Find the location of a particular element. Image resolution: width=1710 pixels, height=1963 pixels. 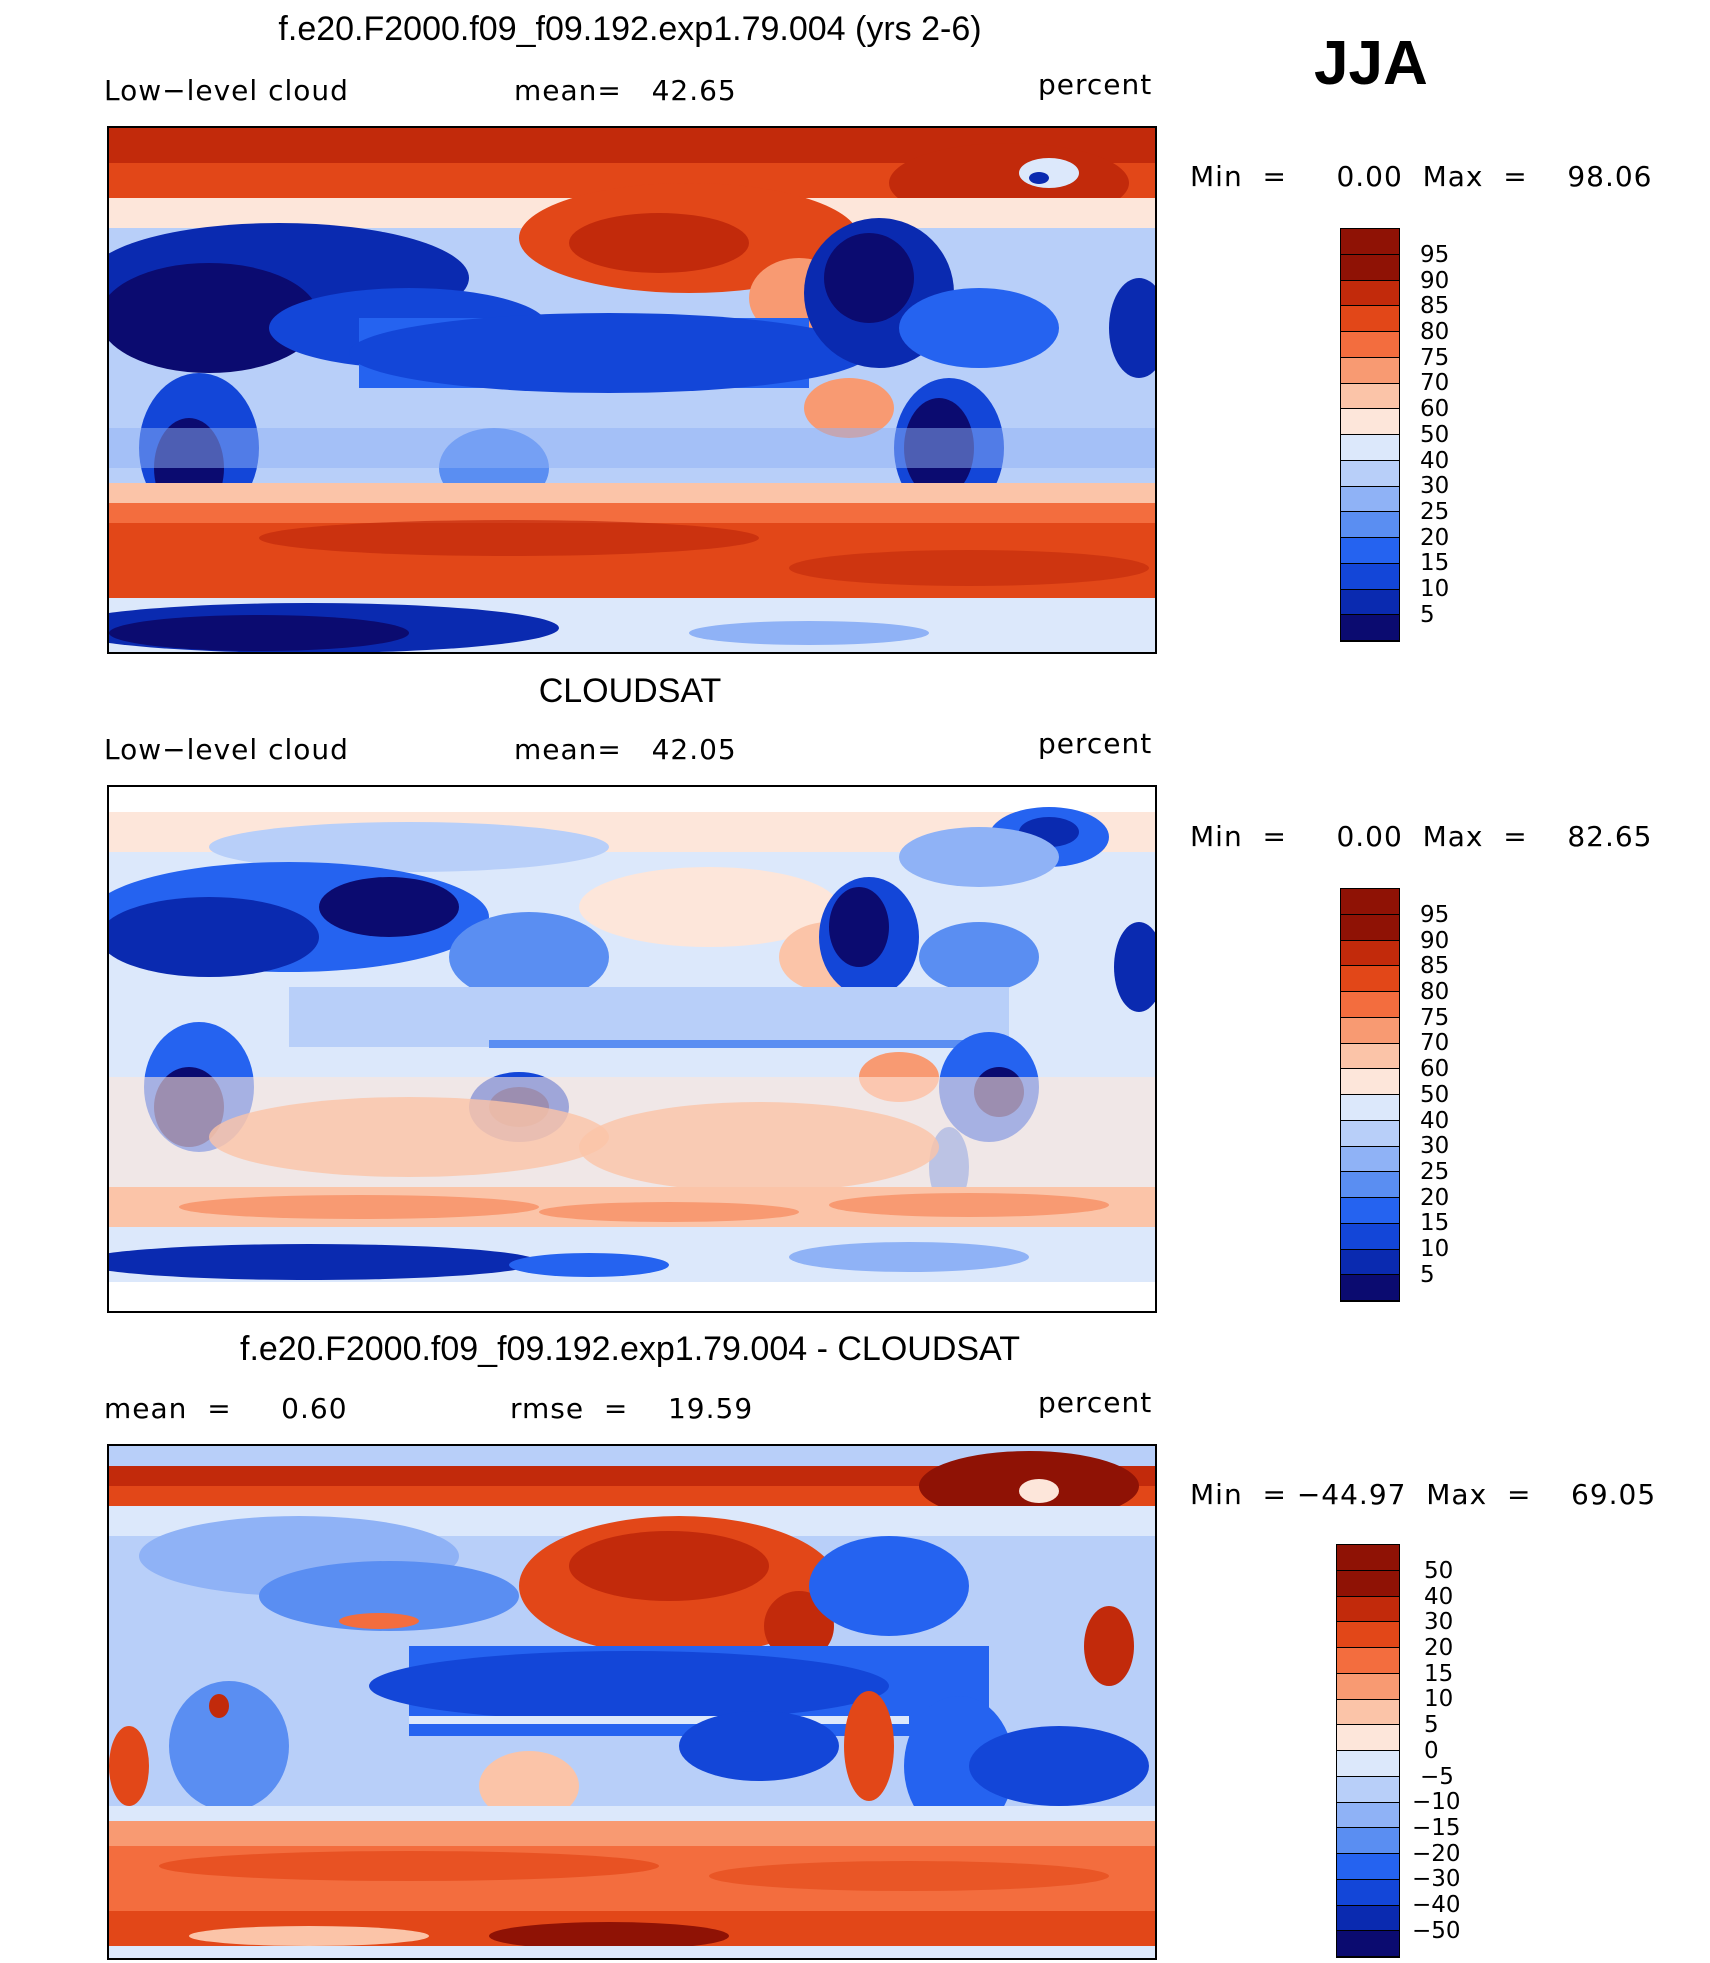

panel2-mean-label: mean= 42.05 is located at coordinates (625, 749).